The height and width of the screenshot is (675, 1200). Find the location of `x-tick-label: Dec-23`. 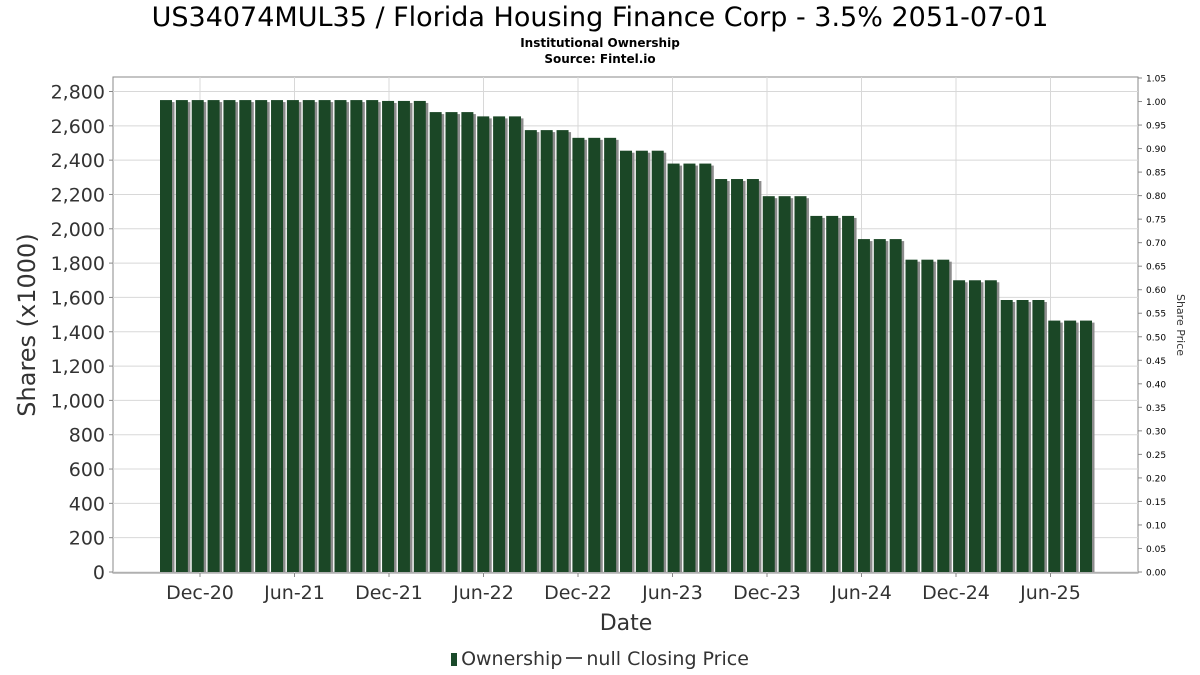

x-tick-label: Dec-23 is located at coordinates (767, 593).